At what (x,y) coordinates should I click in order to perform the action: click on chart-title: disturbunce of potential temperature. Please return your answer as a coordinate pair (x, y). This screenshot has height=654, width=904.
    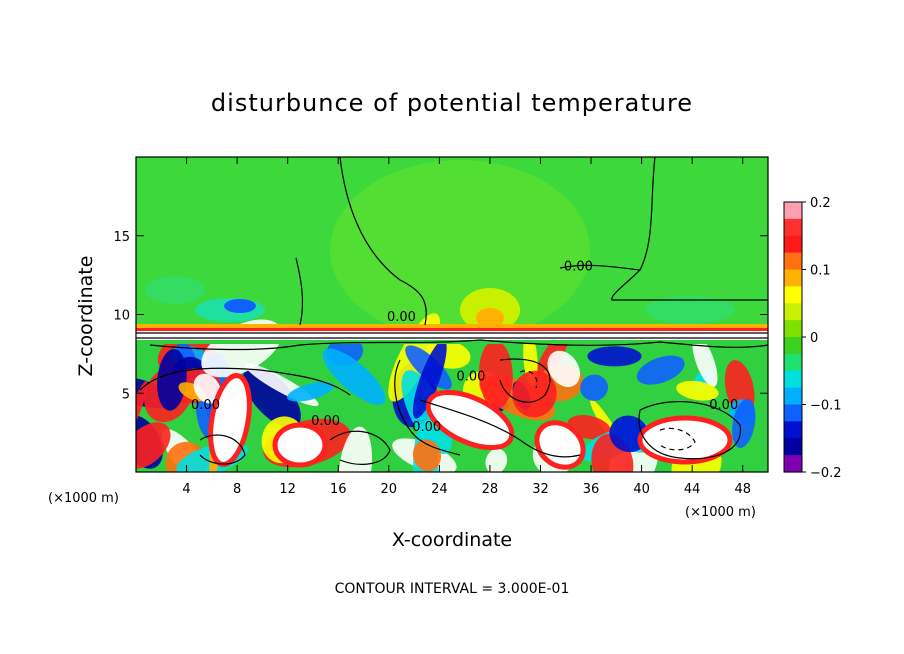
    Looking at the image, I should click on (452, 103).